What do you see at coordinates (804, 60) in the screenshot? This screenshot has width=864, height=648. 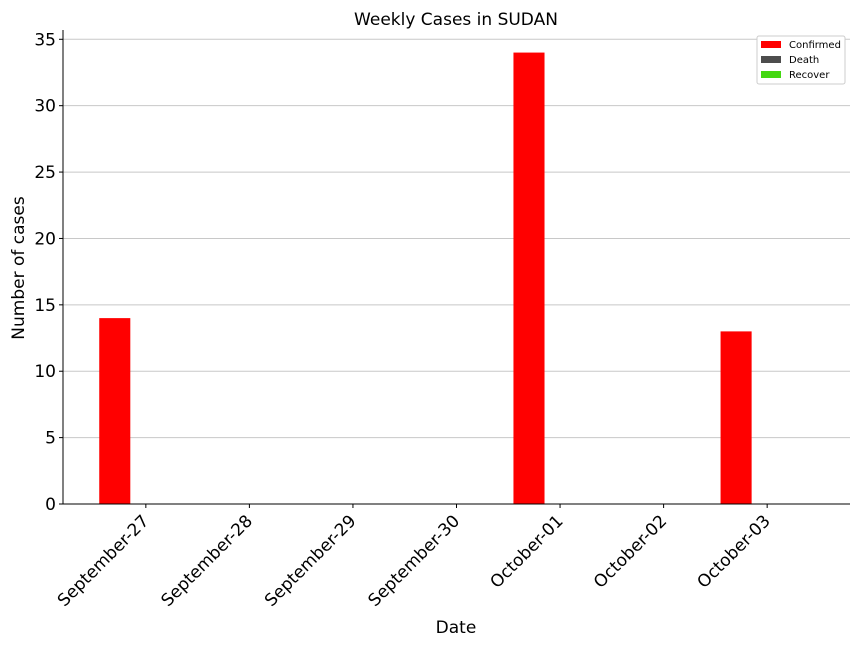 I see `legend-label-death: Death` at bounding box center [804, 60].